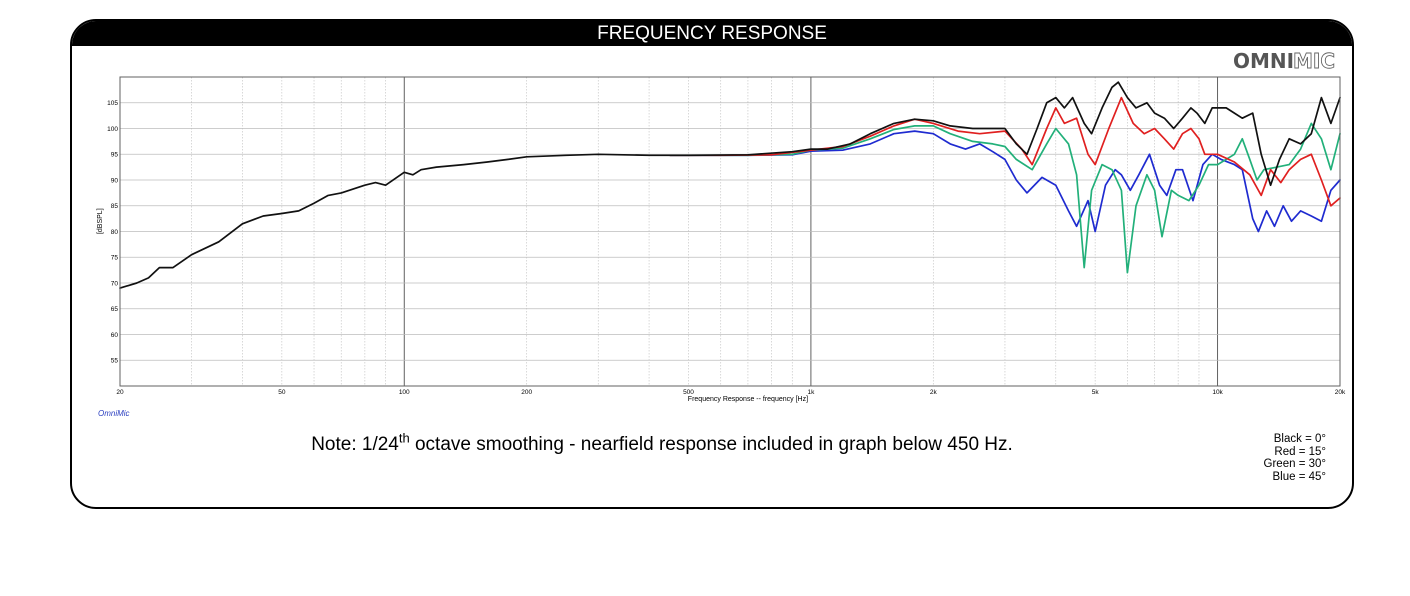  I want to click on x-tick-label: 500, so click(688, 392).